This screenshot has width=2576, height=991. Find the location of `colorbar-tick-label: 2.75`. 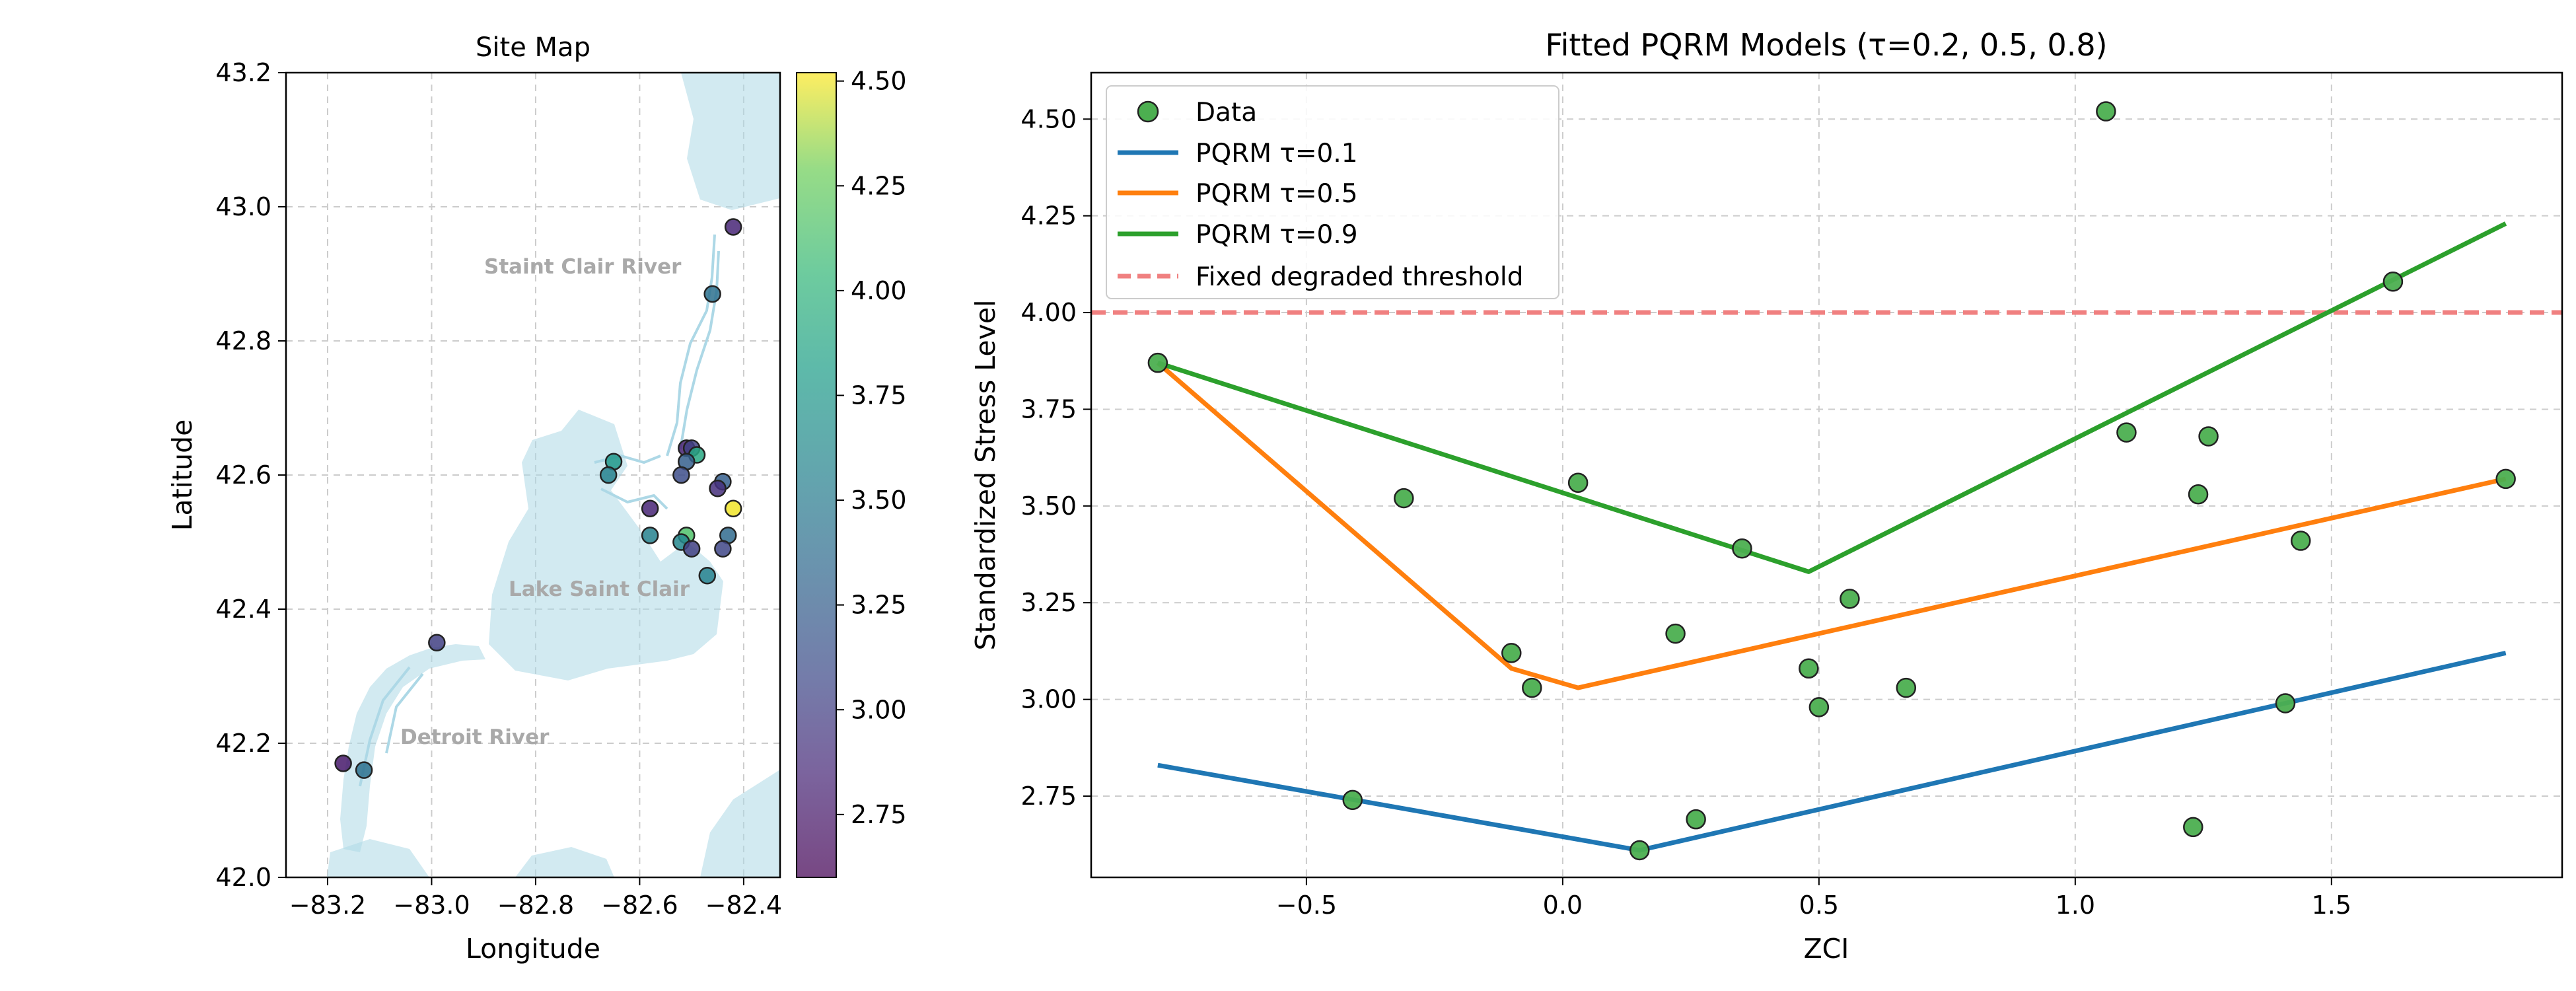

colorbar-tick-label: 2.75 is located at coordinates (879, 814).